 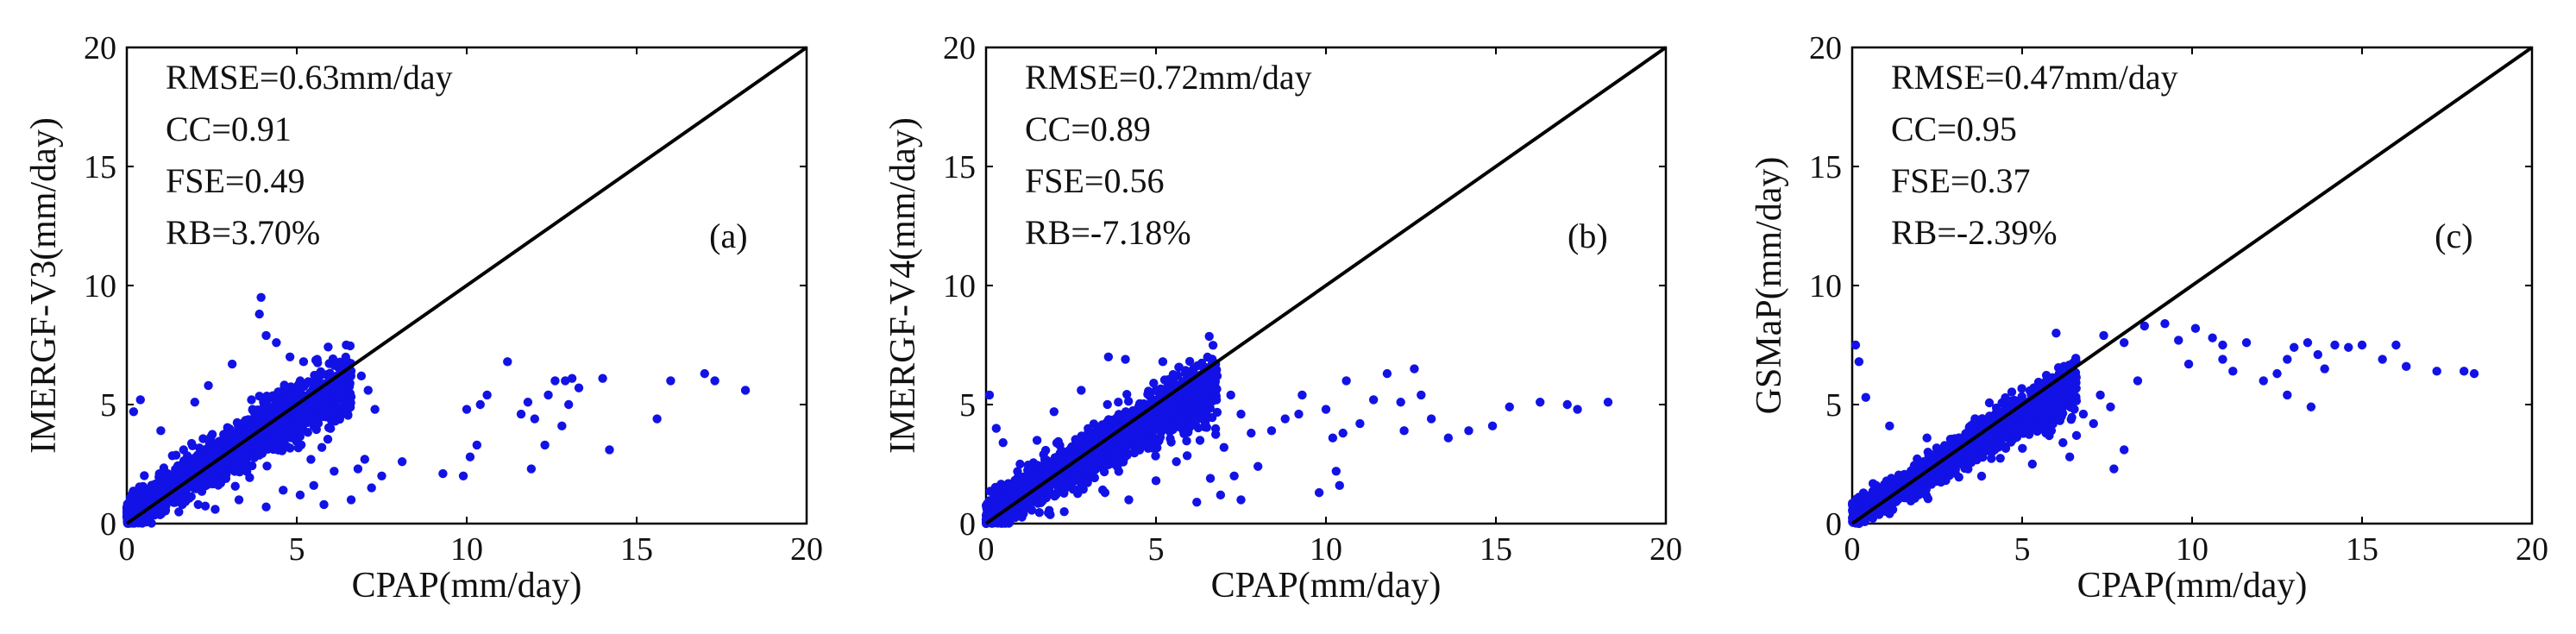 I want to click on stats-annotation: FSE=0.49, so click(x=235, y=180).